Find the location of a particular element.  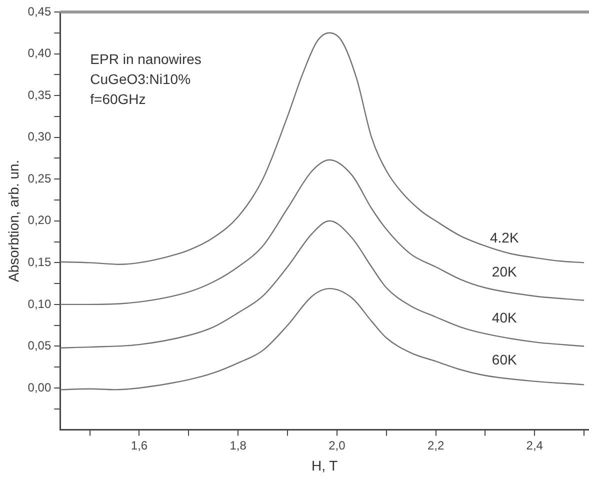

x-tick-label: 2,0 is located at coordinates (337, 445).